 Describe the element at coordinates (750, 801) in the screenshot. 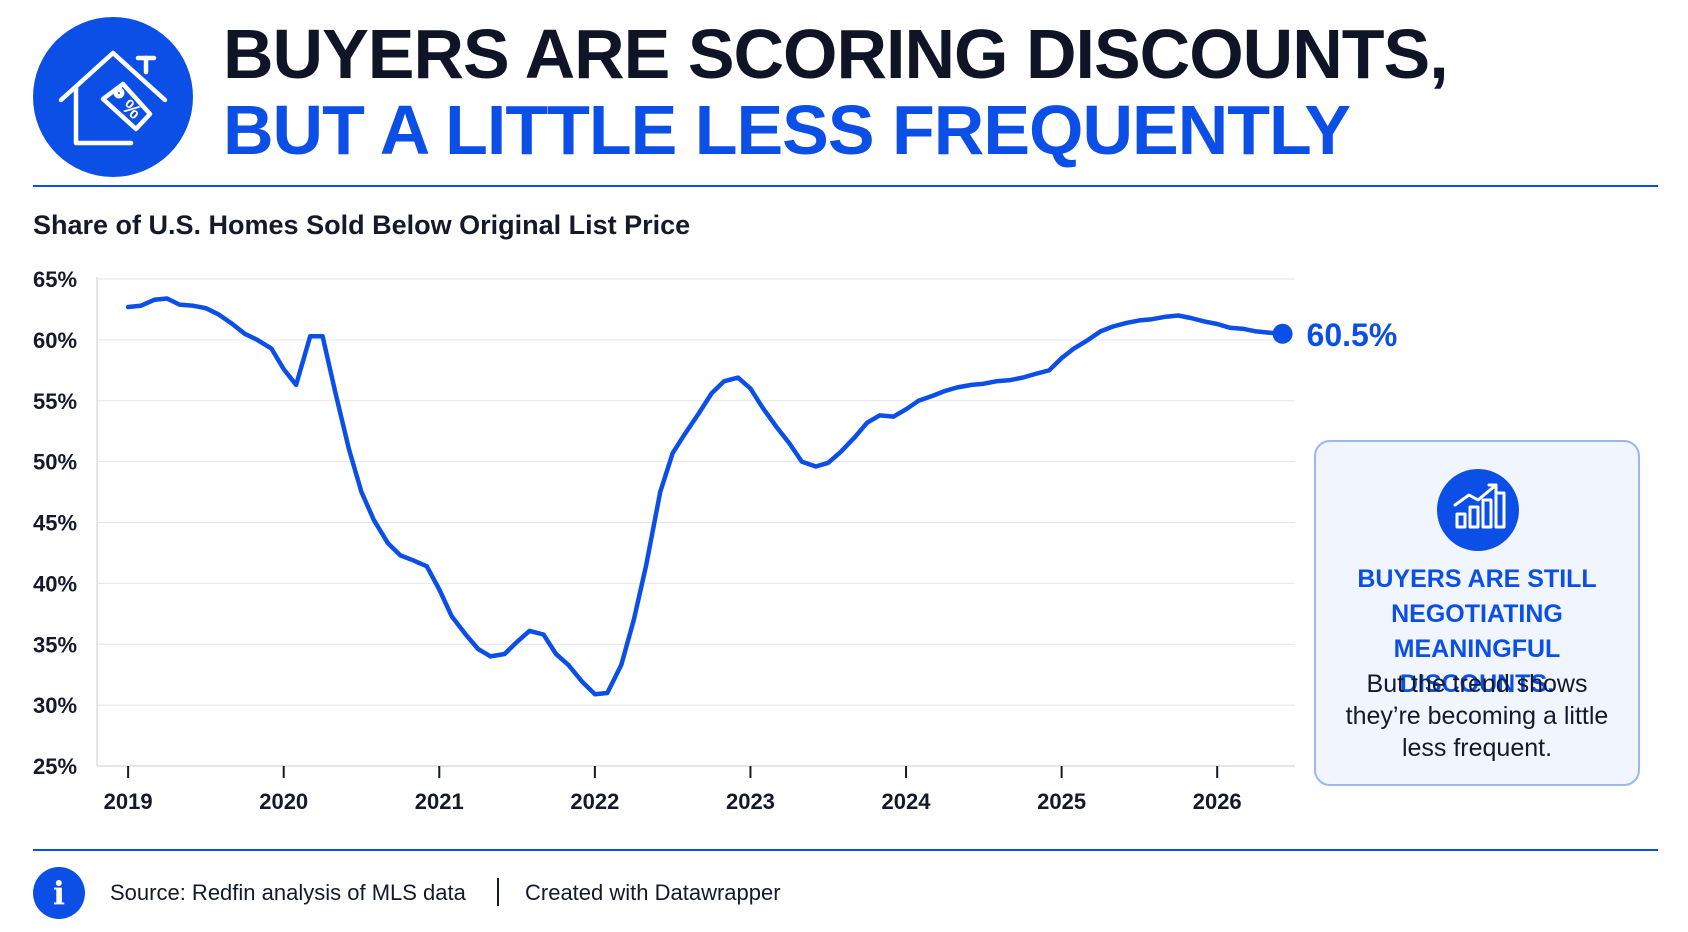

I see `x-tick-label: 2023` at that location.